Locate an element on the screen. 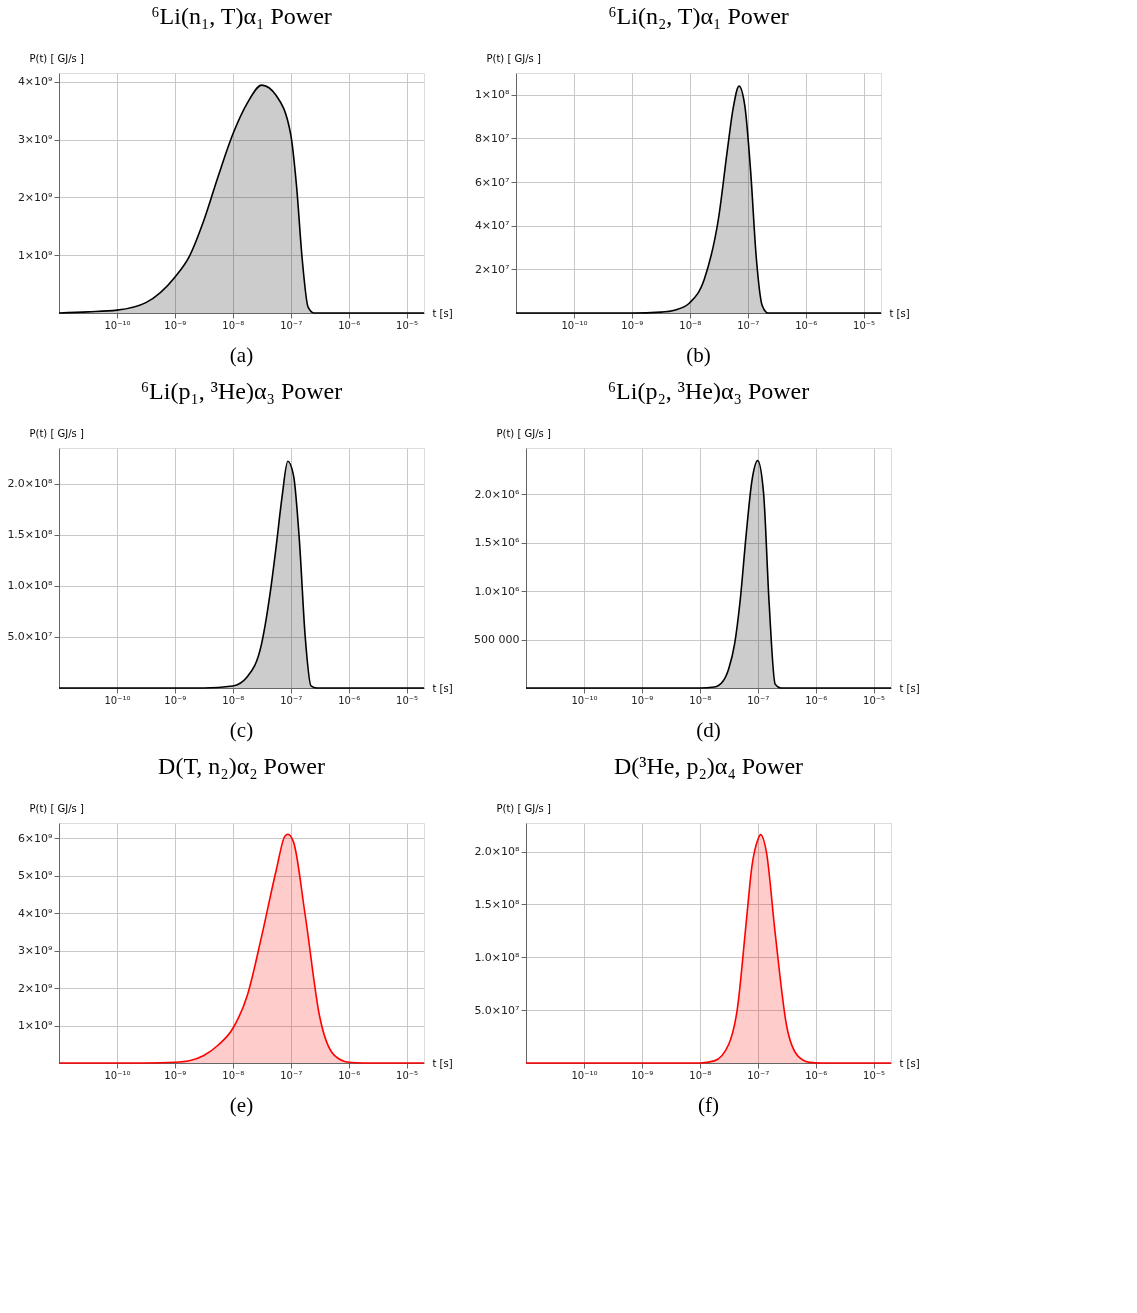 This screenshot has height=1313, width=1137. y-tick-label: 5×10⁹ is located at coordinates (35, 875).